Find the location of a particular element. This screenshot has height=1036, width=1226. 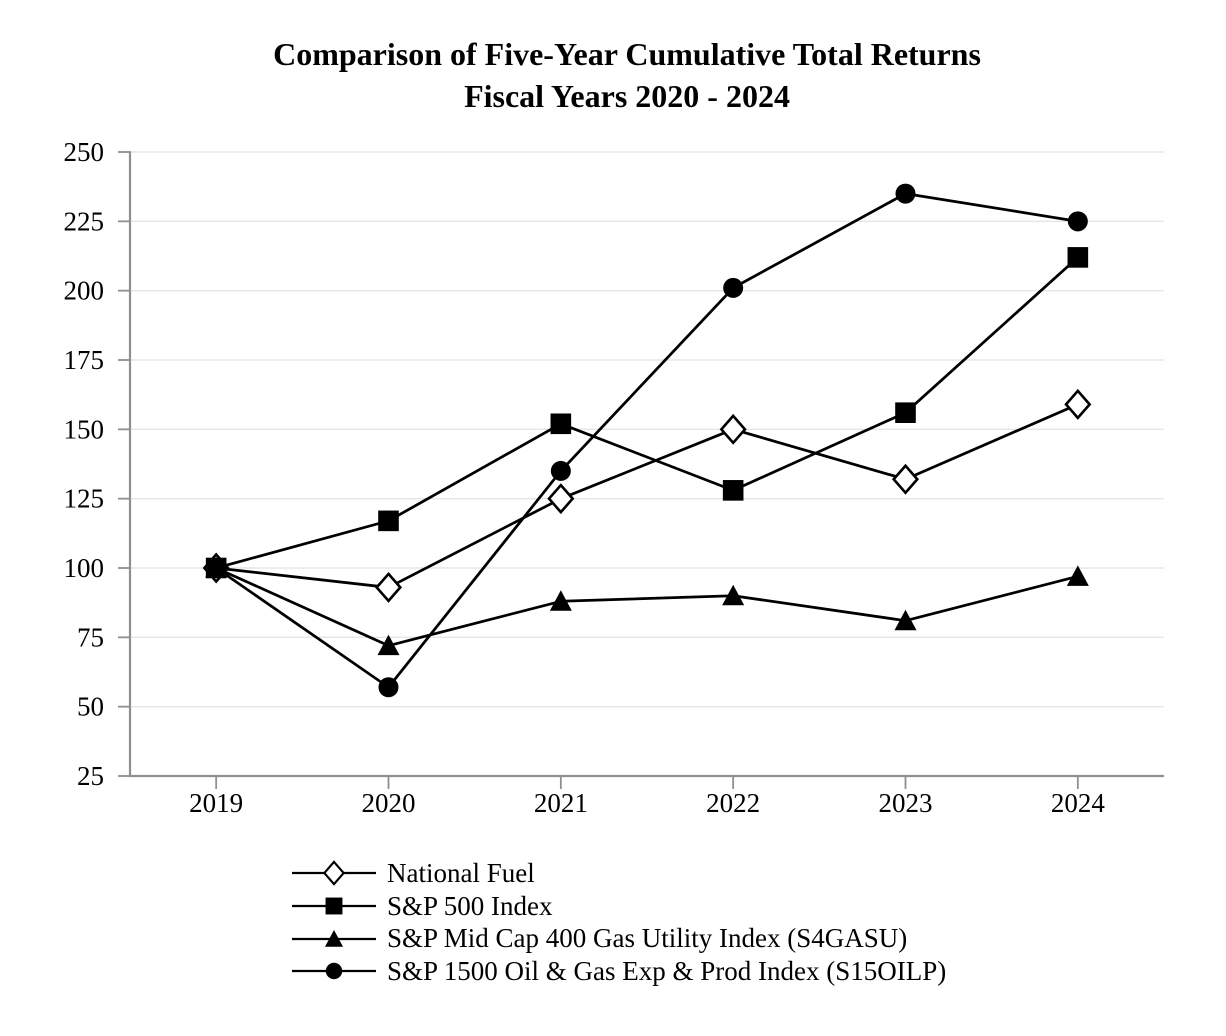

y-tick-label: 125 is located at coordinates (84, 499).